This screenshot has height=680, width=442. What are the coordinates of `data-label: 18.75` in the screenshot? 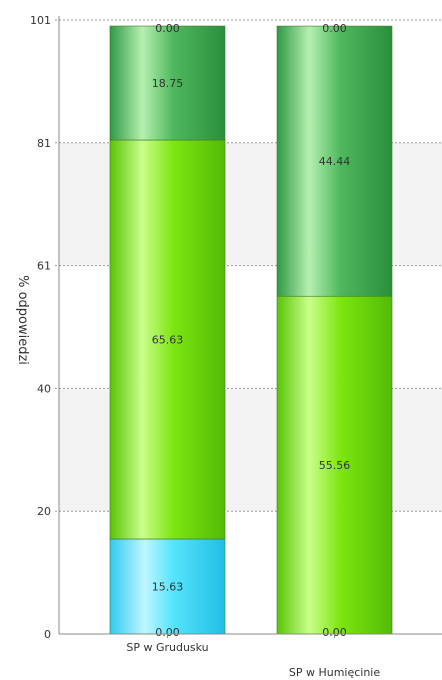 It's located at (168, 83).